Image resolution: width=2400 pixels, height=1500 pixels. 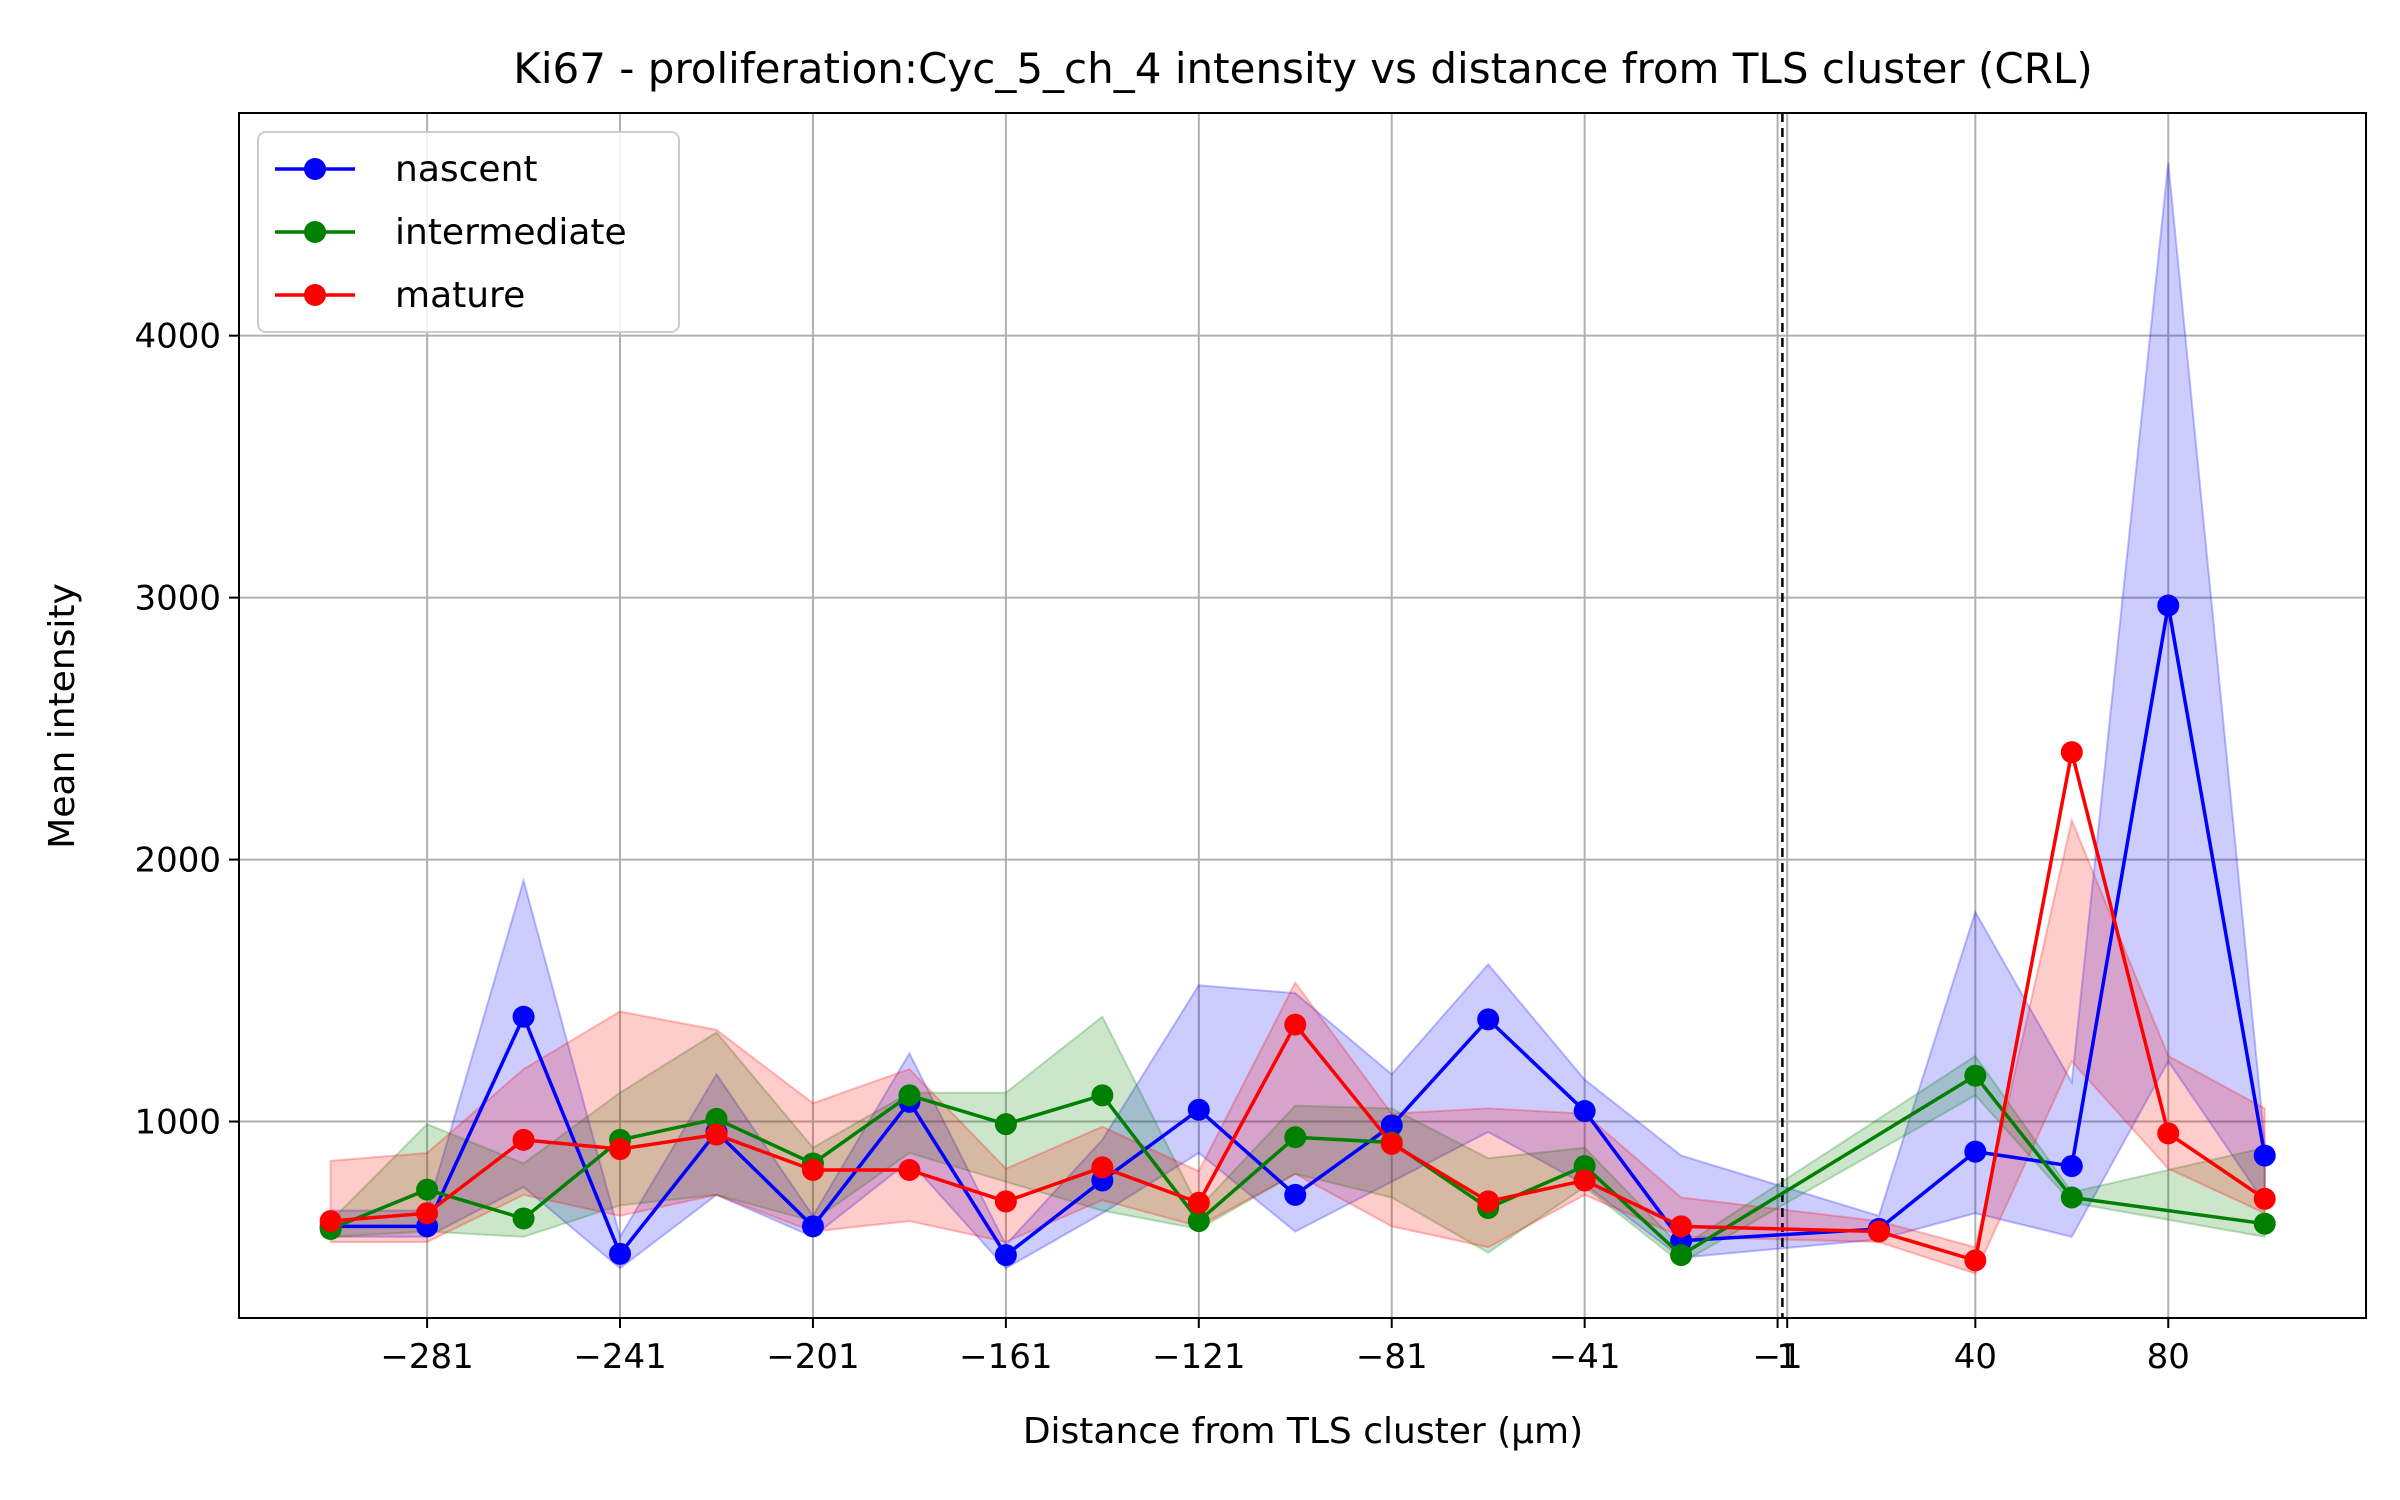 What do you see at coordinates (1005, 1357) in the screenshot?
I see `x-tick-label: −161` at bounding box center [1005, 1357].